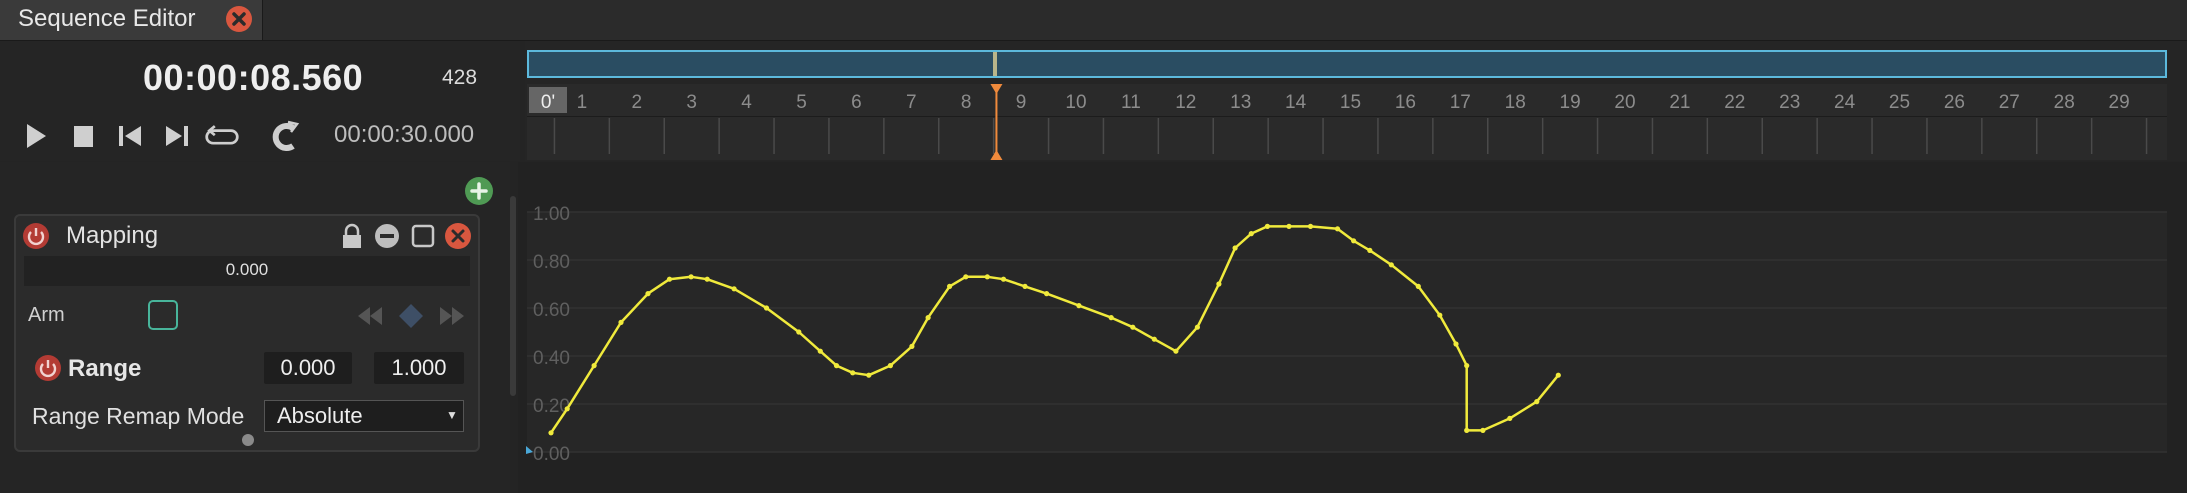 This screenshot has width=2187, height=493. I want to click on playhead-top-marker, so click(996, 89).